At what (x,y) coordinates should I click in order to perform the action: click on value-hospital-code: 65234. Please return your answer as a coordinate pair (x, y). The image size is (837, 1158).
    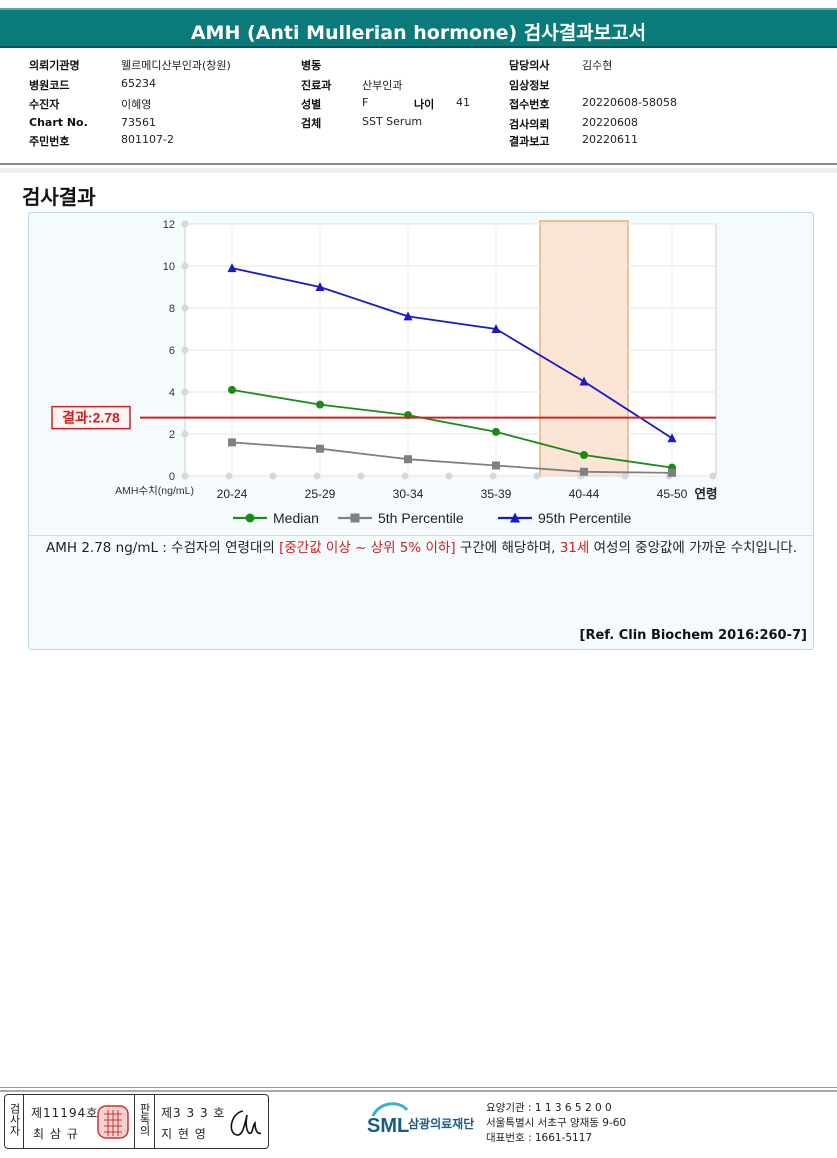
    Looking at the image, I should click on (138, 83).